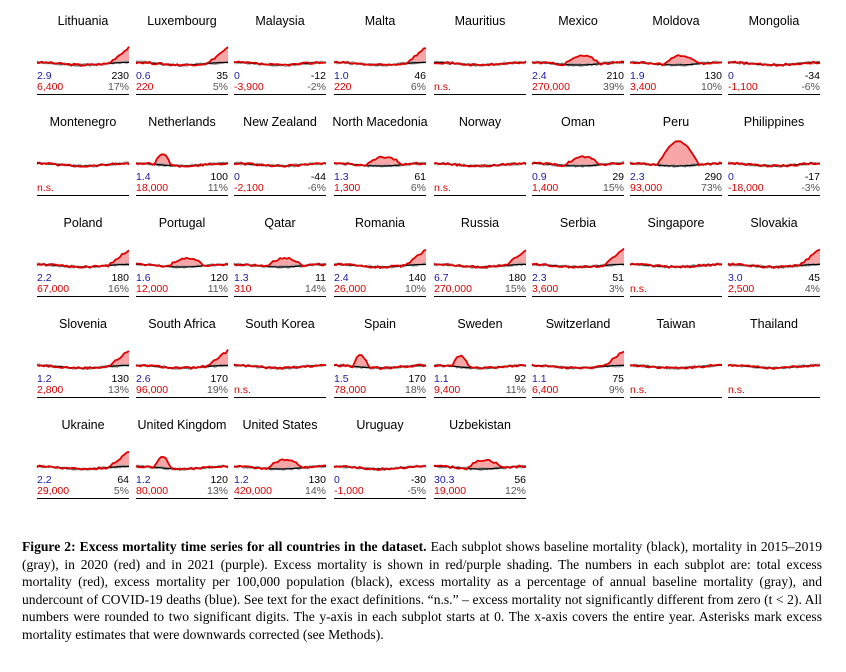  I want to click on country-panel: Montenegro n.s., so click(83, 163).